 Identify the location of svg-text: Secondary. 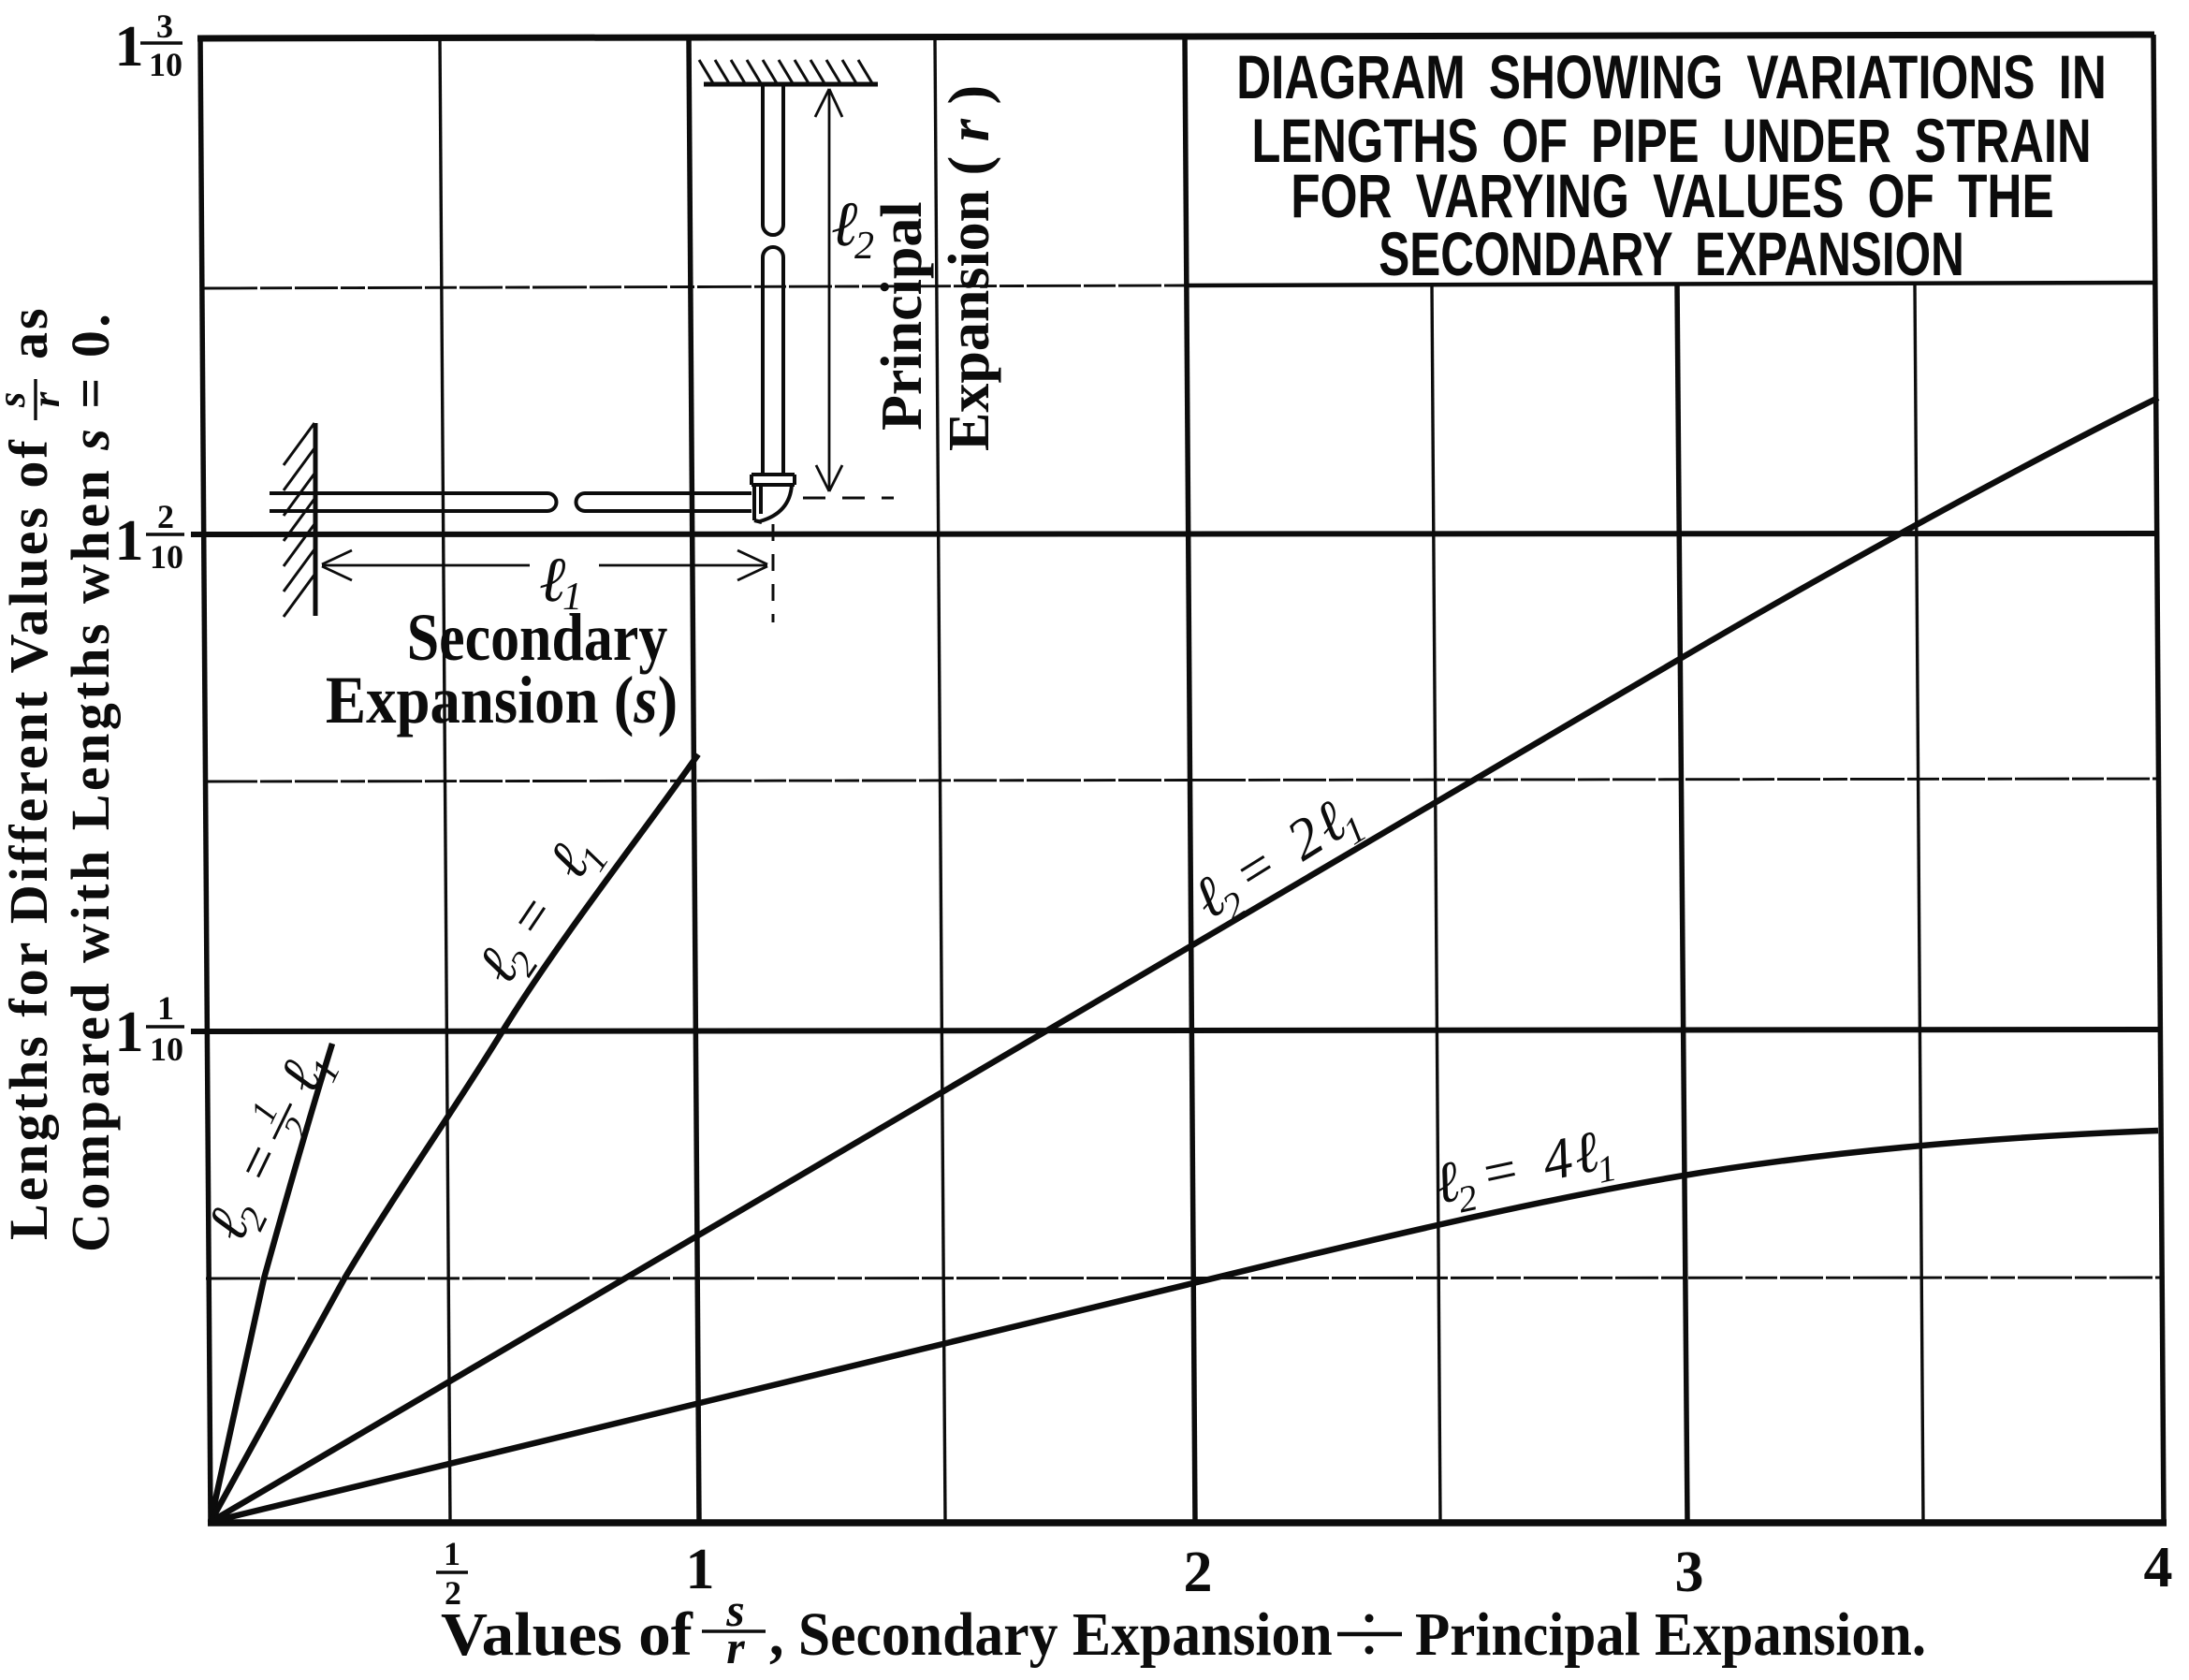
(537, 637).